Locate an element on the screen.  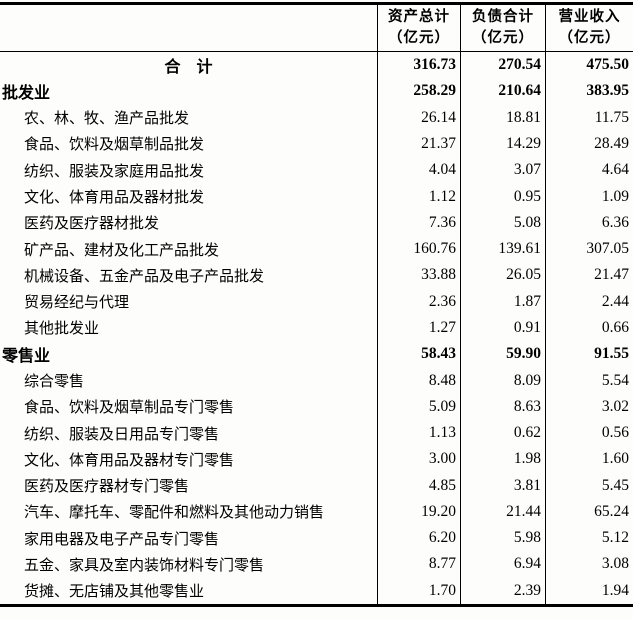
cell-assets: 1.27 is located at coordinates (418, 328).